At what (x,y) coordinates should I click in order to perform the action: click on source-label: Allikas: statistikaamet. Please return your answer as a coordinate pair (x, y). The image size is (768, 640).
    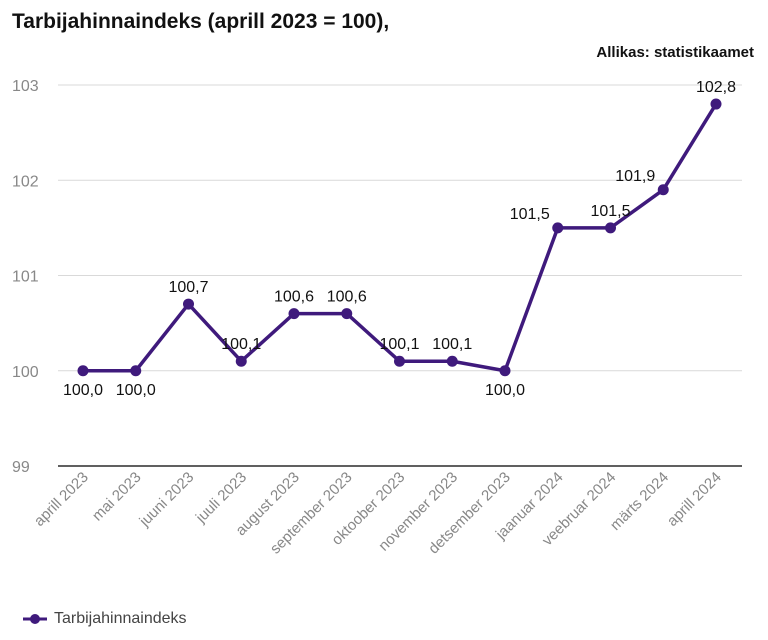
    Looking at the image, I should click on (675, 52).